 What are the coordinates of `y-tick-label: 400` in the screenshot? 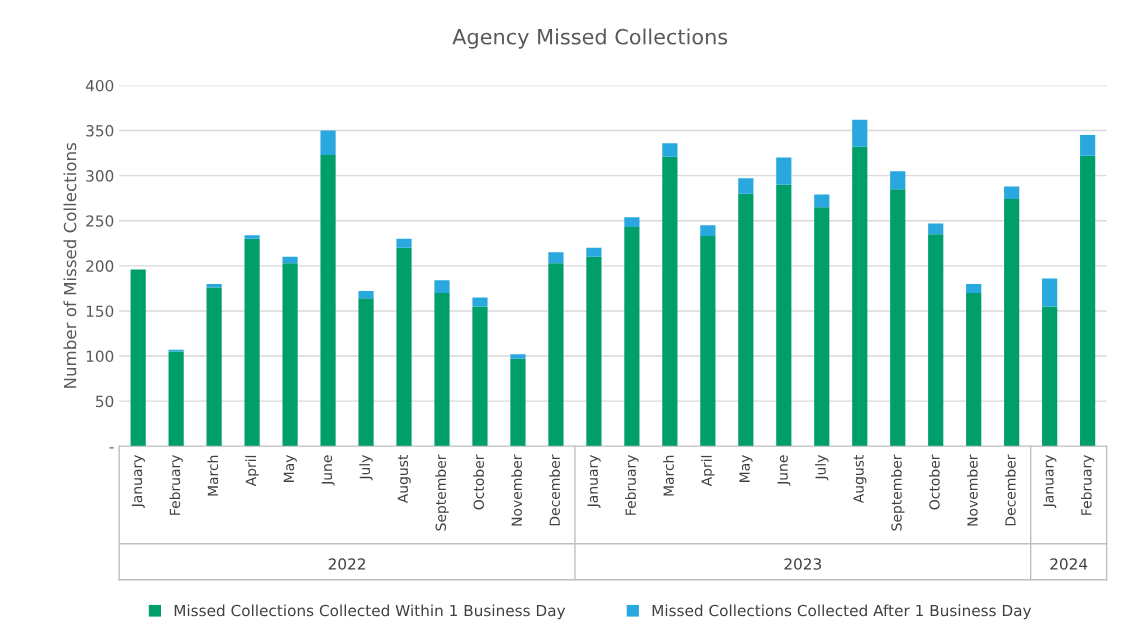 It's located at (99, 85).